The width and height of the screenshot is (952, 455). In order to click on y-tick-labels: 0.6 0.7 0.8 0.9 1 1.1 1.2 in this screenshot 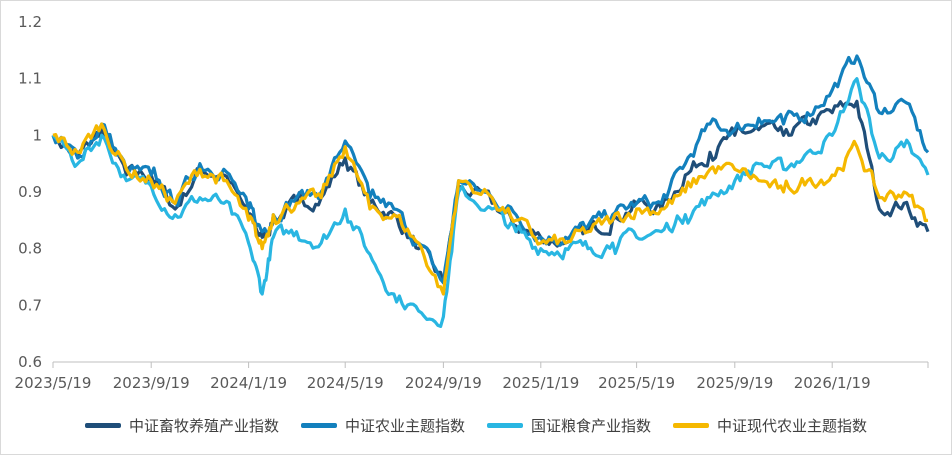, I will do `click(30, 192)`.